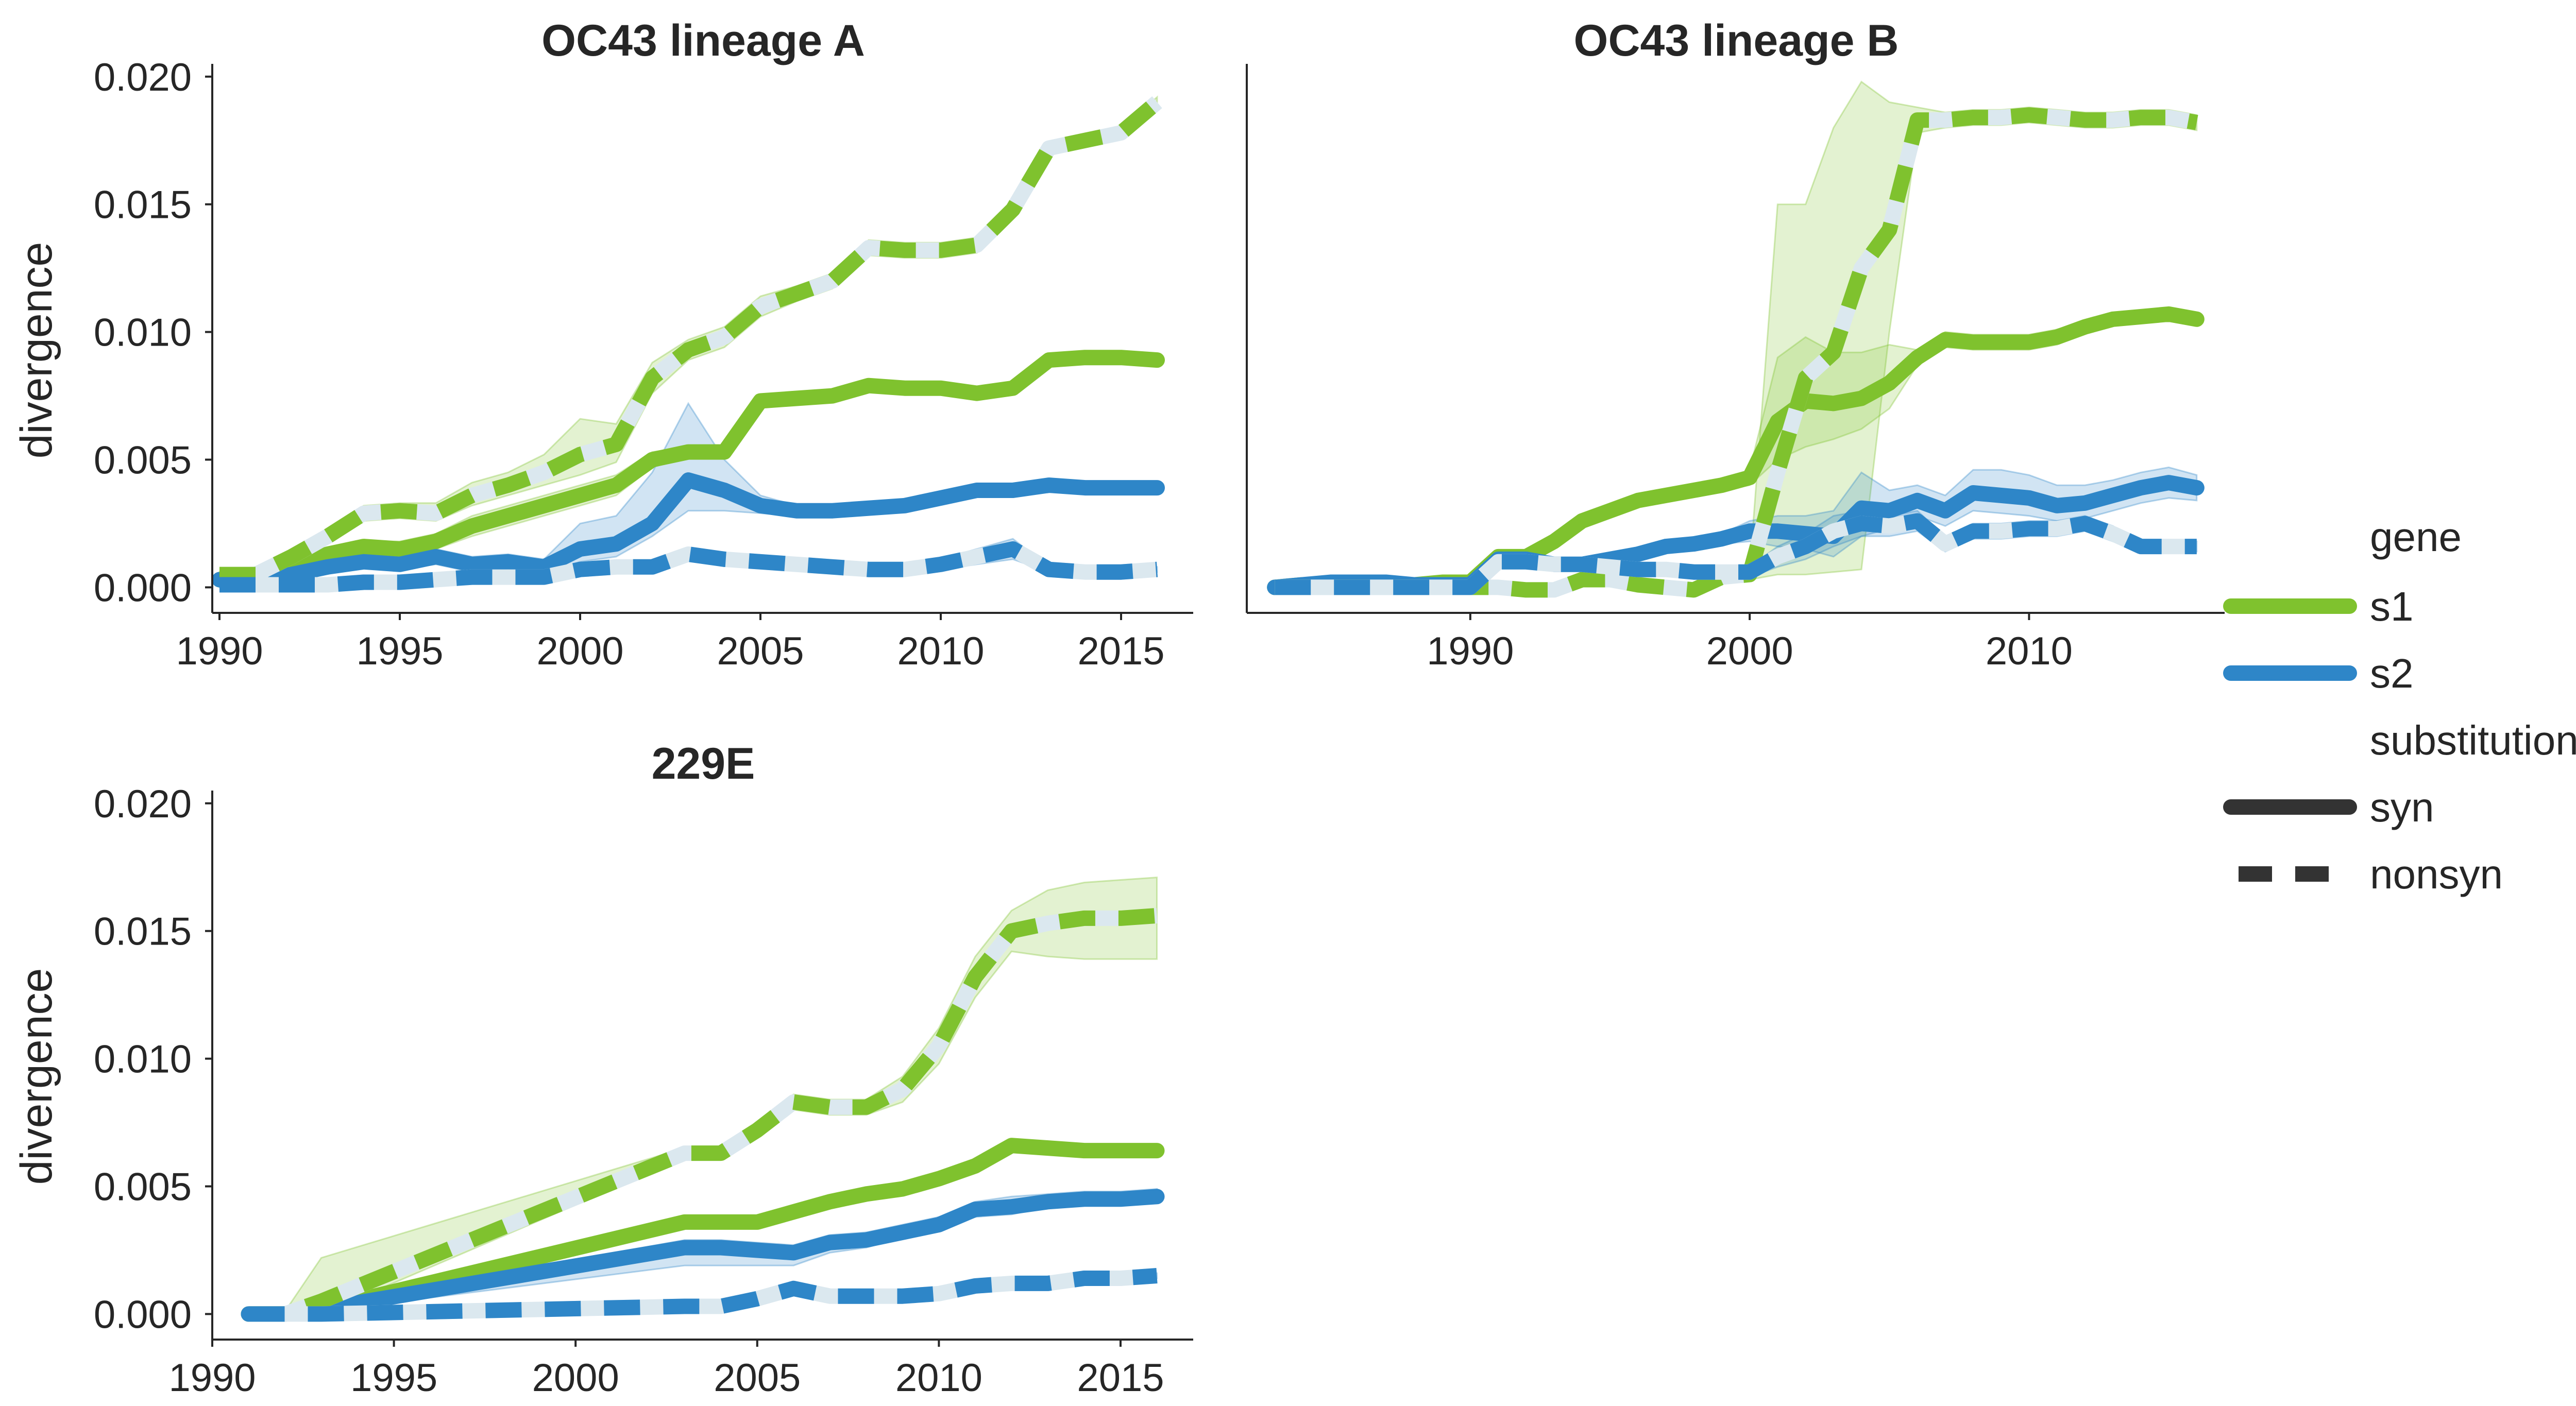  Describe the element at coordinates (703, 763) in the screenshot. I see `panel-title: 229E` at that location.